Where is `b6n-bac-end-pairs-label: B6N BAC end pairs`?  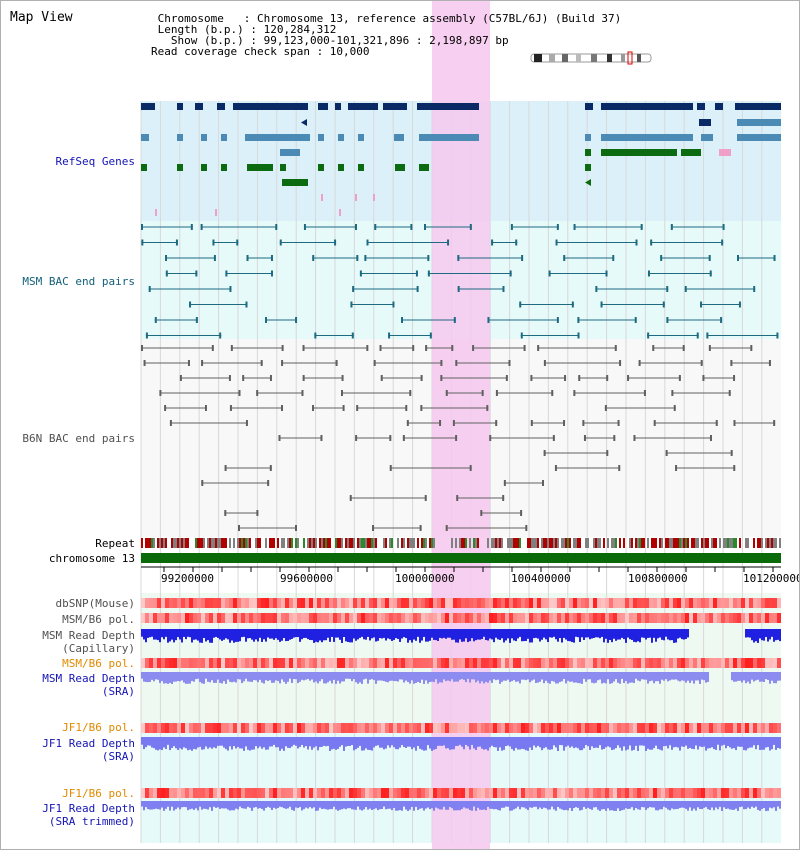
b6n-bac-end-pairs-label: B6N BAC end pairs is located at coordinates (78, 438).